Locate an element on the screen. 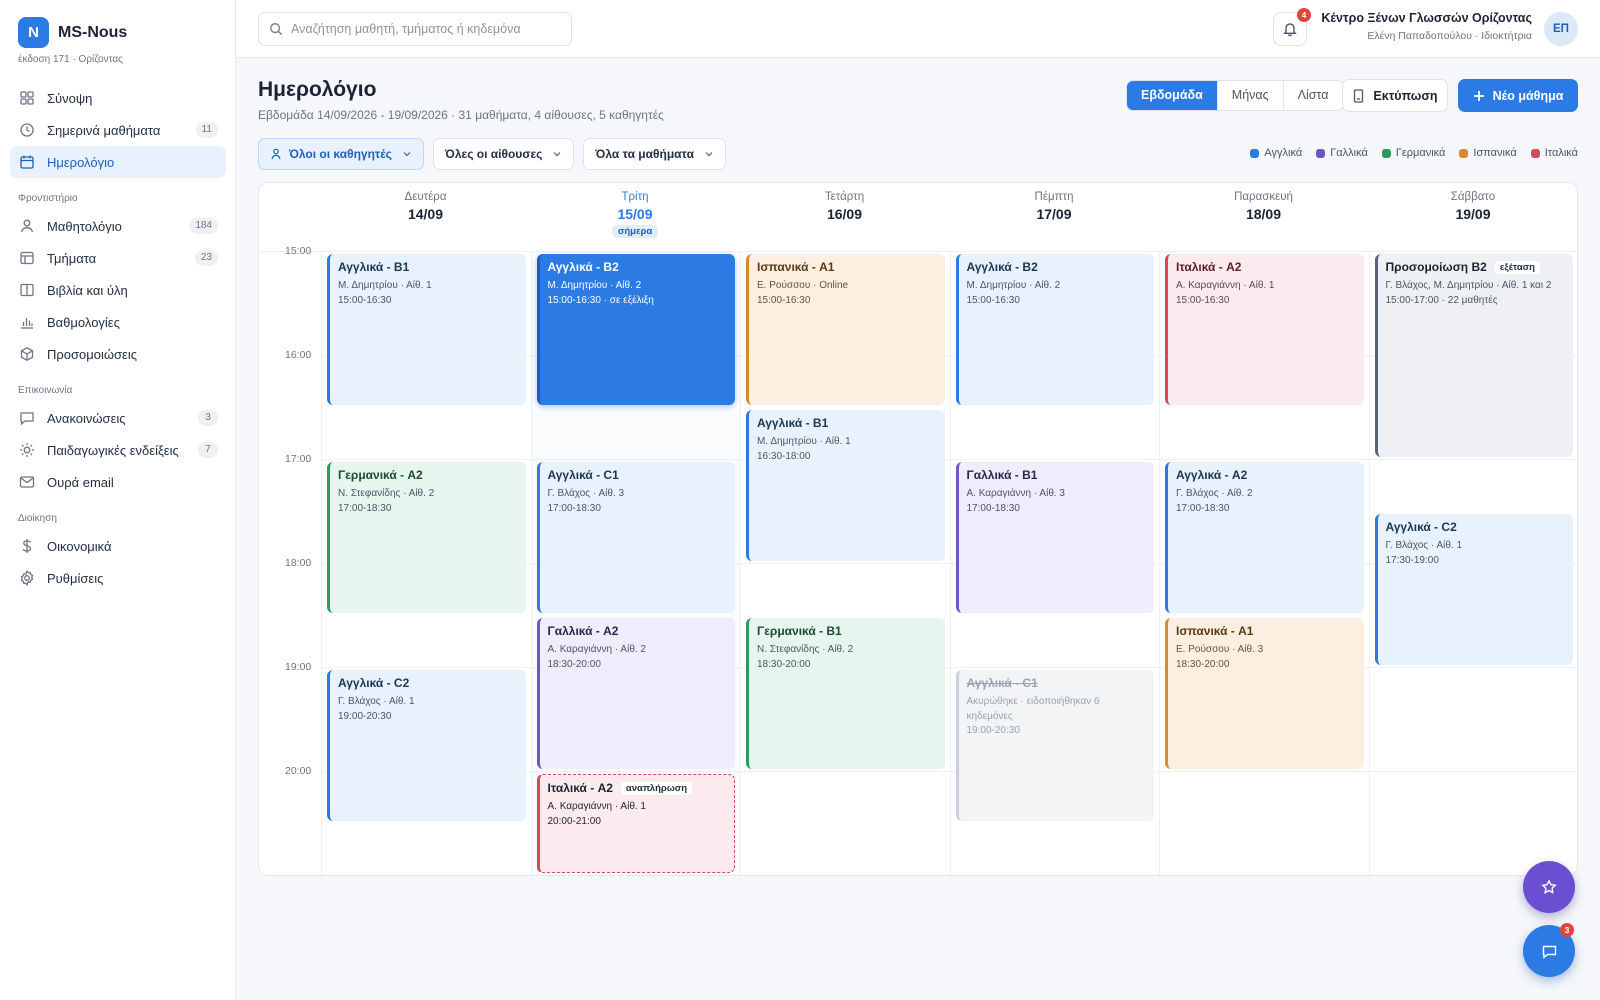  room-filter: Όλες οι αίθουσες is located at coordinates (503, 154).